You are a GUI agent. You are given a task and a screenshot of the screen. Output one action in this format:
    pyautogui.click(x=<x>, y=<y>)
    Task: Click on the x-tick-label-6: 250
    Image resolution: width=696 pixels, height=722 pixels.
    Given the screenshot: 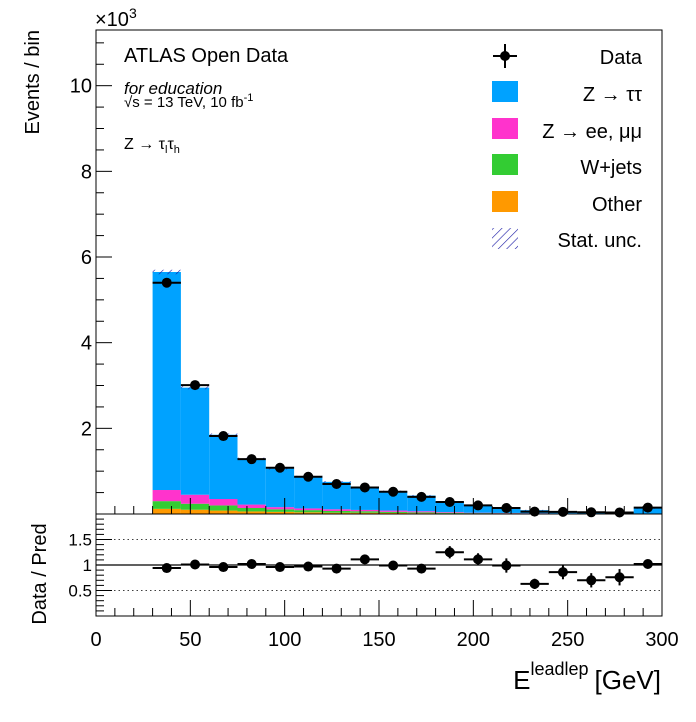 What is the action you would take?
    pyautogui.click(x=567, y=640)
    